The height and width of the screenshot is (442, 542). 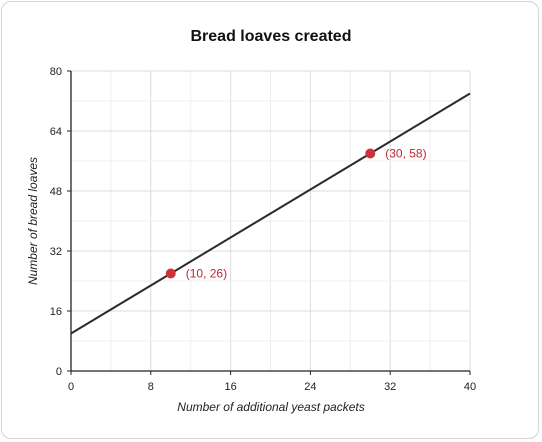 What do you see at coordinates (71, 387) in the screenshot?
I see `x-tick-label: 0` at bounding box center [71, 387].